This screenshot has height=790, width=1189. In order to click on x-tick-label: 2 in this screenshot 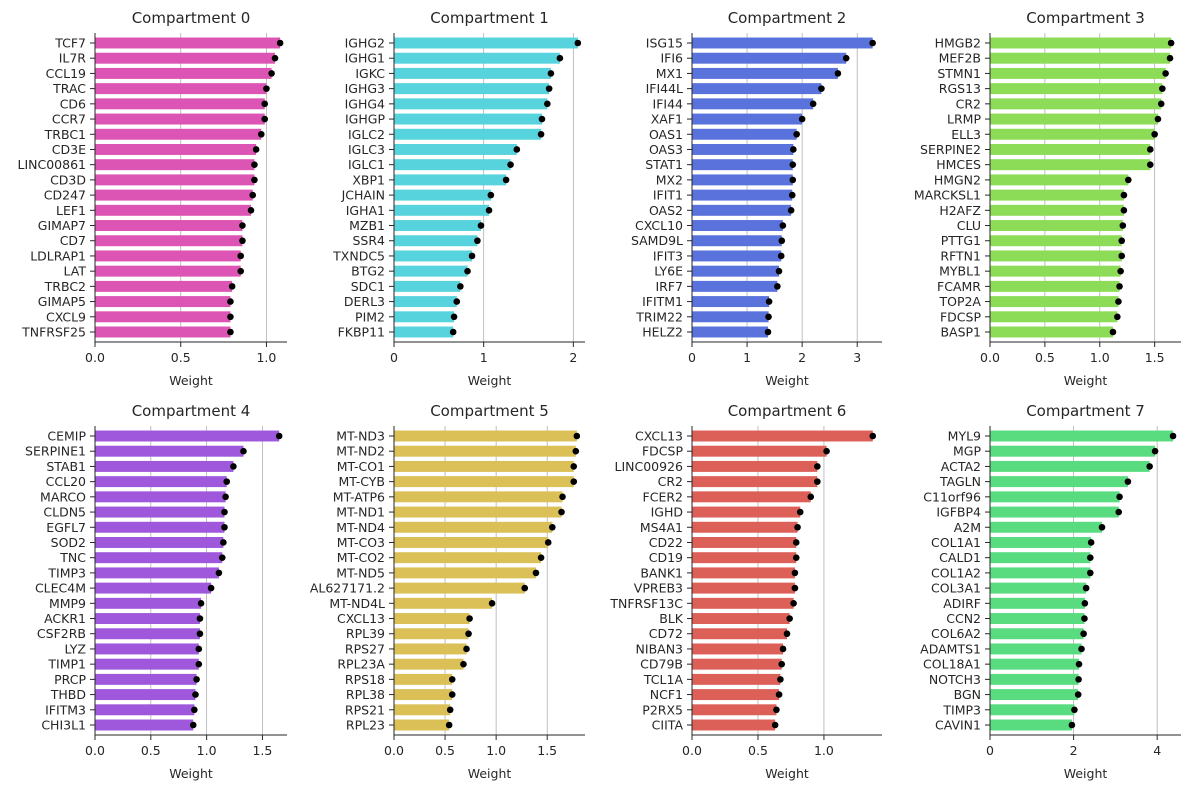, I will do `click(573, 357)`.